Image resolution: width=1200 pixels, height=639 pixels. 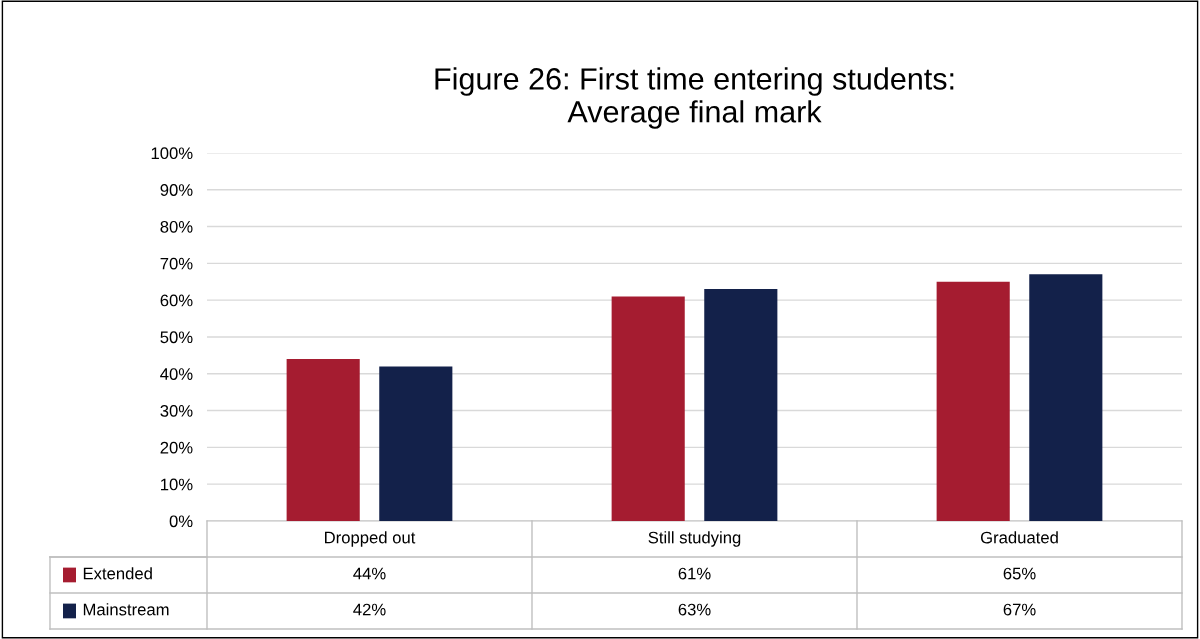 I want to click on y-tick-label: 90%, so click(x=176, y=190).